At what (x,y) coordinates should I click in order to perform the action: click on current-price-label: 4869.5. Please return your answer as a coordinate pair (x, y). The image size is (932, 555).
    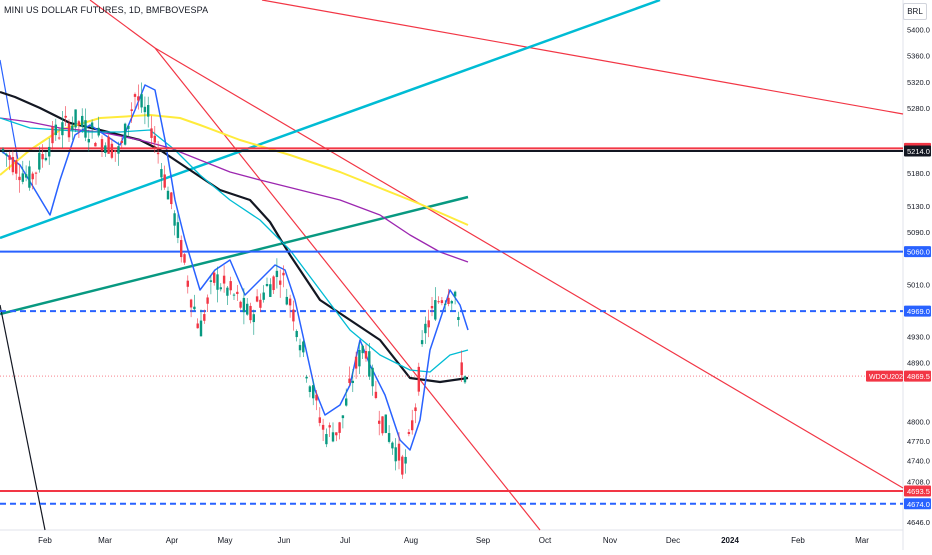
    Looking at the image, I should click on (918, 376).